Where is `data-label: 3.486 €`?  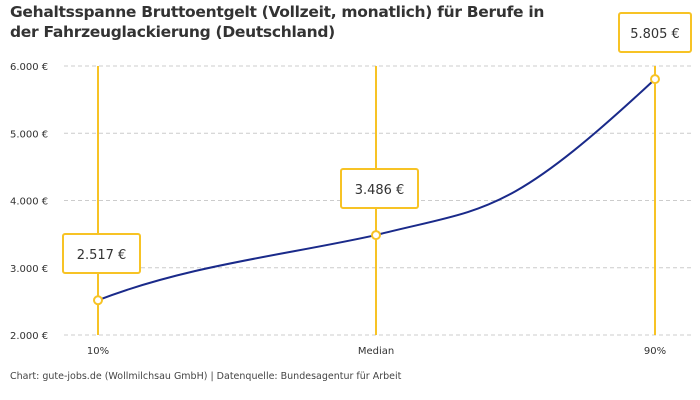 data-label: 3.486 € is located at coordinates (380, 190).